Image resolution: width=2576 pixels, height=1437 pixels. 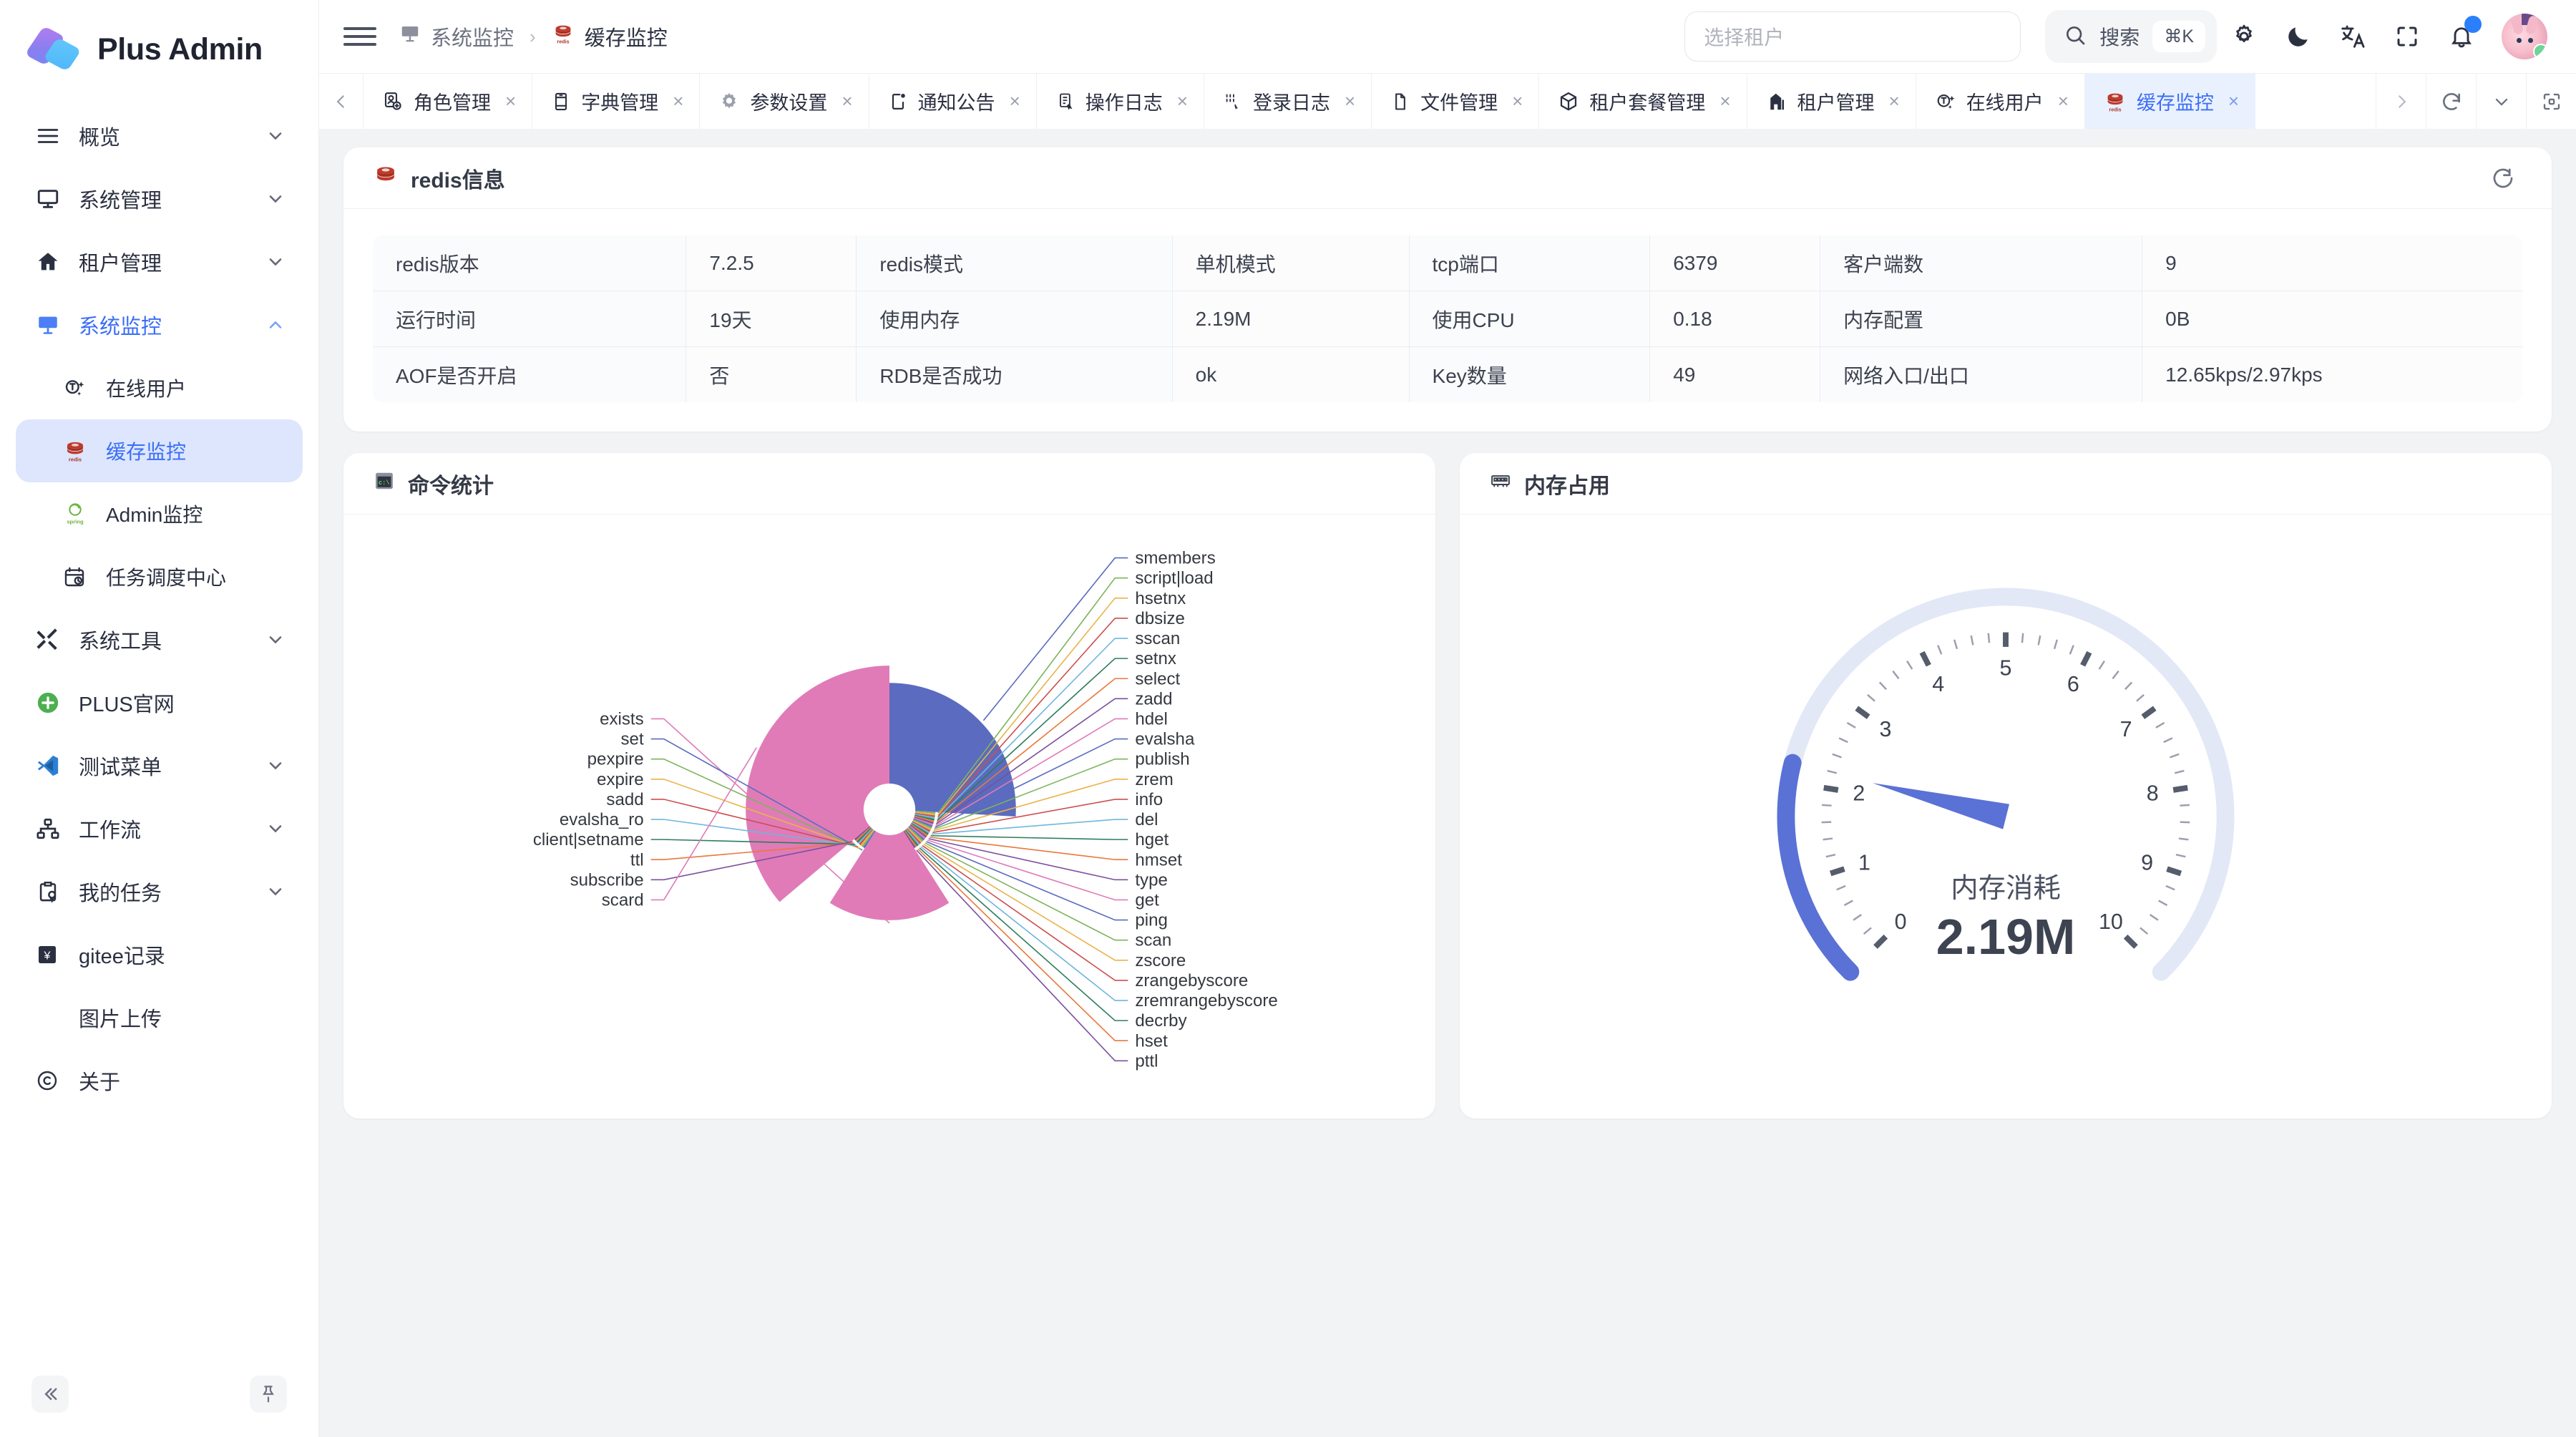 What do you see at coordinates (159, 451) in the screenshot?
I see `sidebar-item-cache-monitor: redis 缓存监控` at bounding box center [159, 451].